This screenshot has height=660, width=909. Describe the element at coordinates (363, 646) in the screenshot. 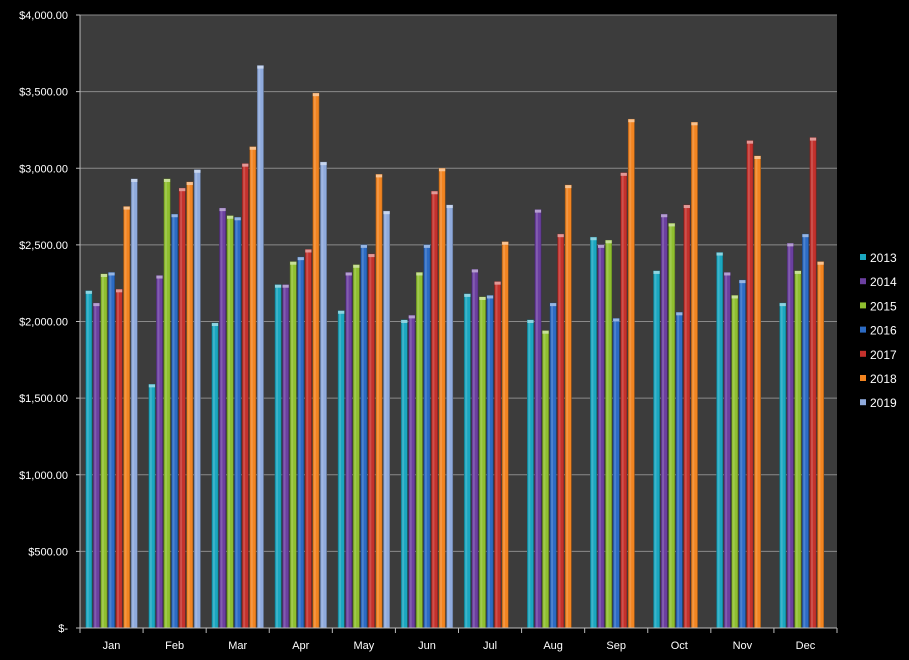

I see `x-tick-label: May` at that location.